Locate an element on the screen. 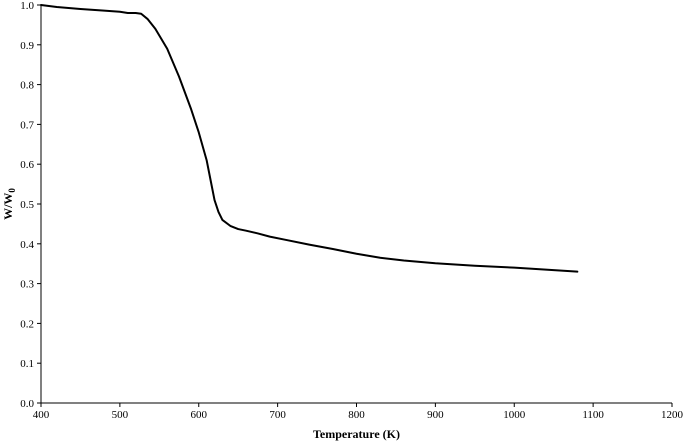 Image resolution: width=685 pixels, height=442 pixels. y-axis-ticks: 0.0 0.1 0.2 0.3 0.4 0.5 0.6 0.7 0.8 0.9 1.0 is located at coordinates (30, 205).